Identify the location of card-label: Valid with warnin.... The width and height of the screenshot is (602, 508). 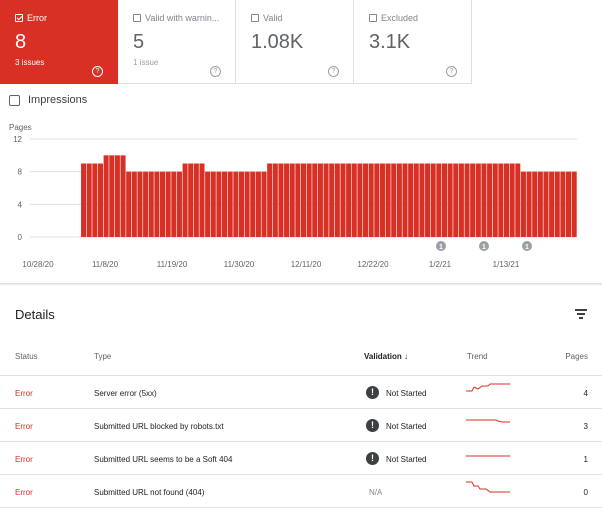
(182, 18).